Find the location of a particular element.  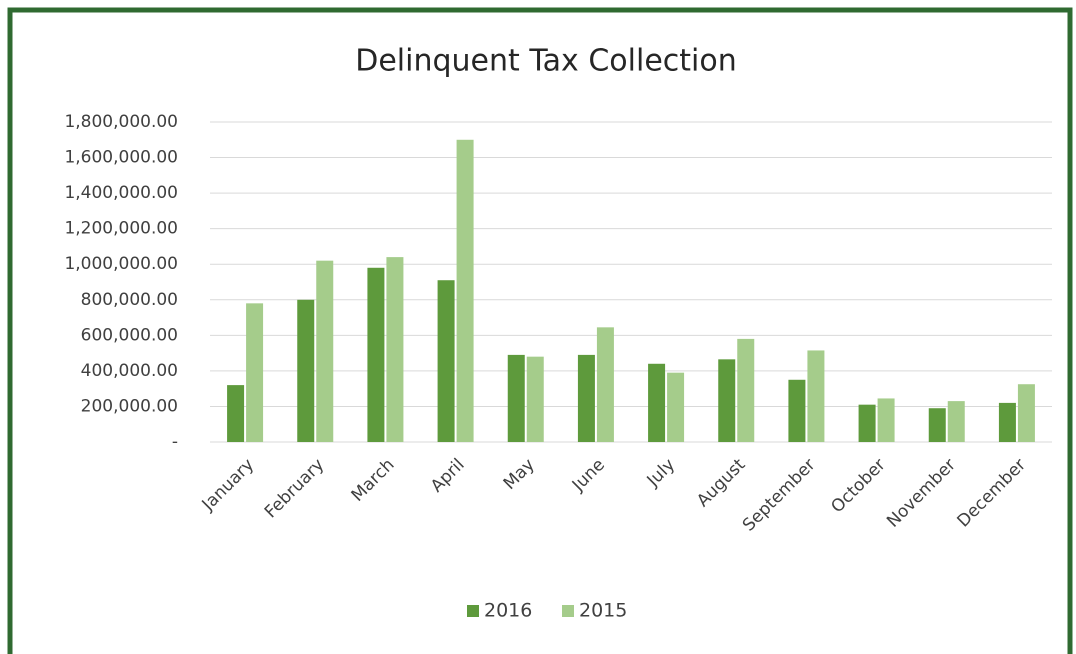

x-tick-label: October is located at coordinates (858, 486).